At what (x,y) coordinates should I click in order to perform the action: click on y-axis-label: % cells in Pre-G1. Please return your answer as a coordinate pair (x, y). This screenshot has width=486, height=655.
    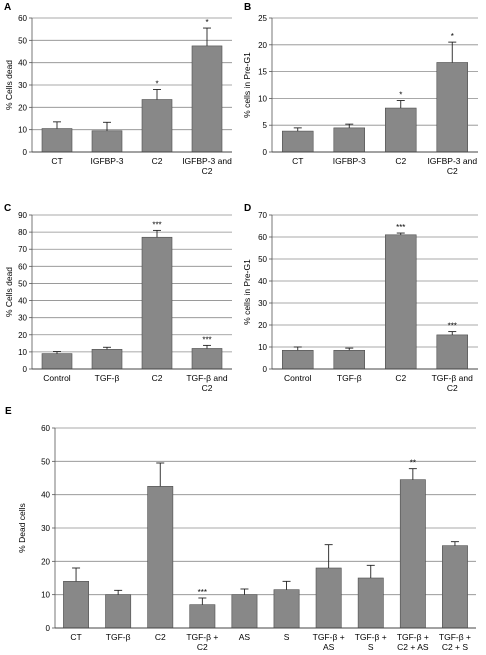
    Looking at the image, I should click on (247, 85).